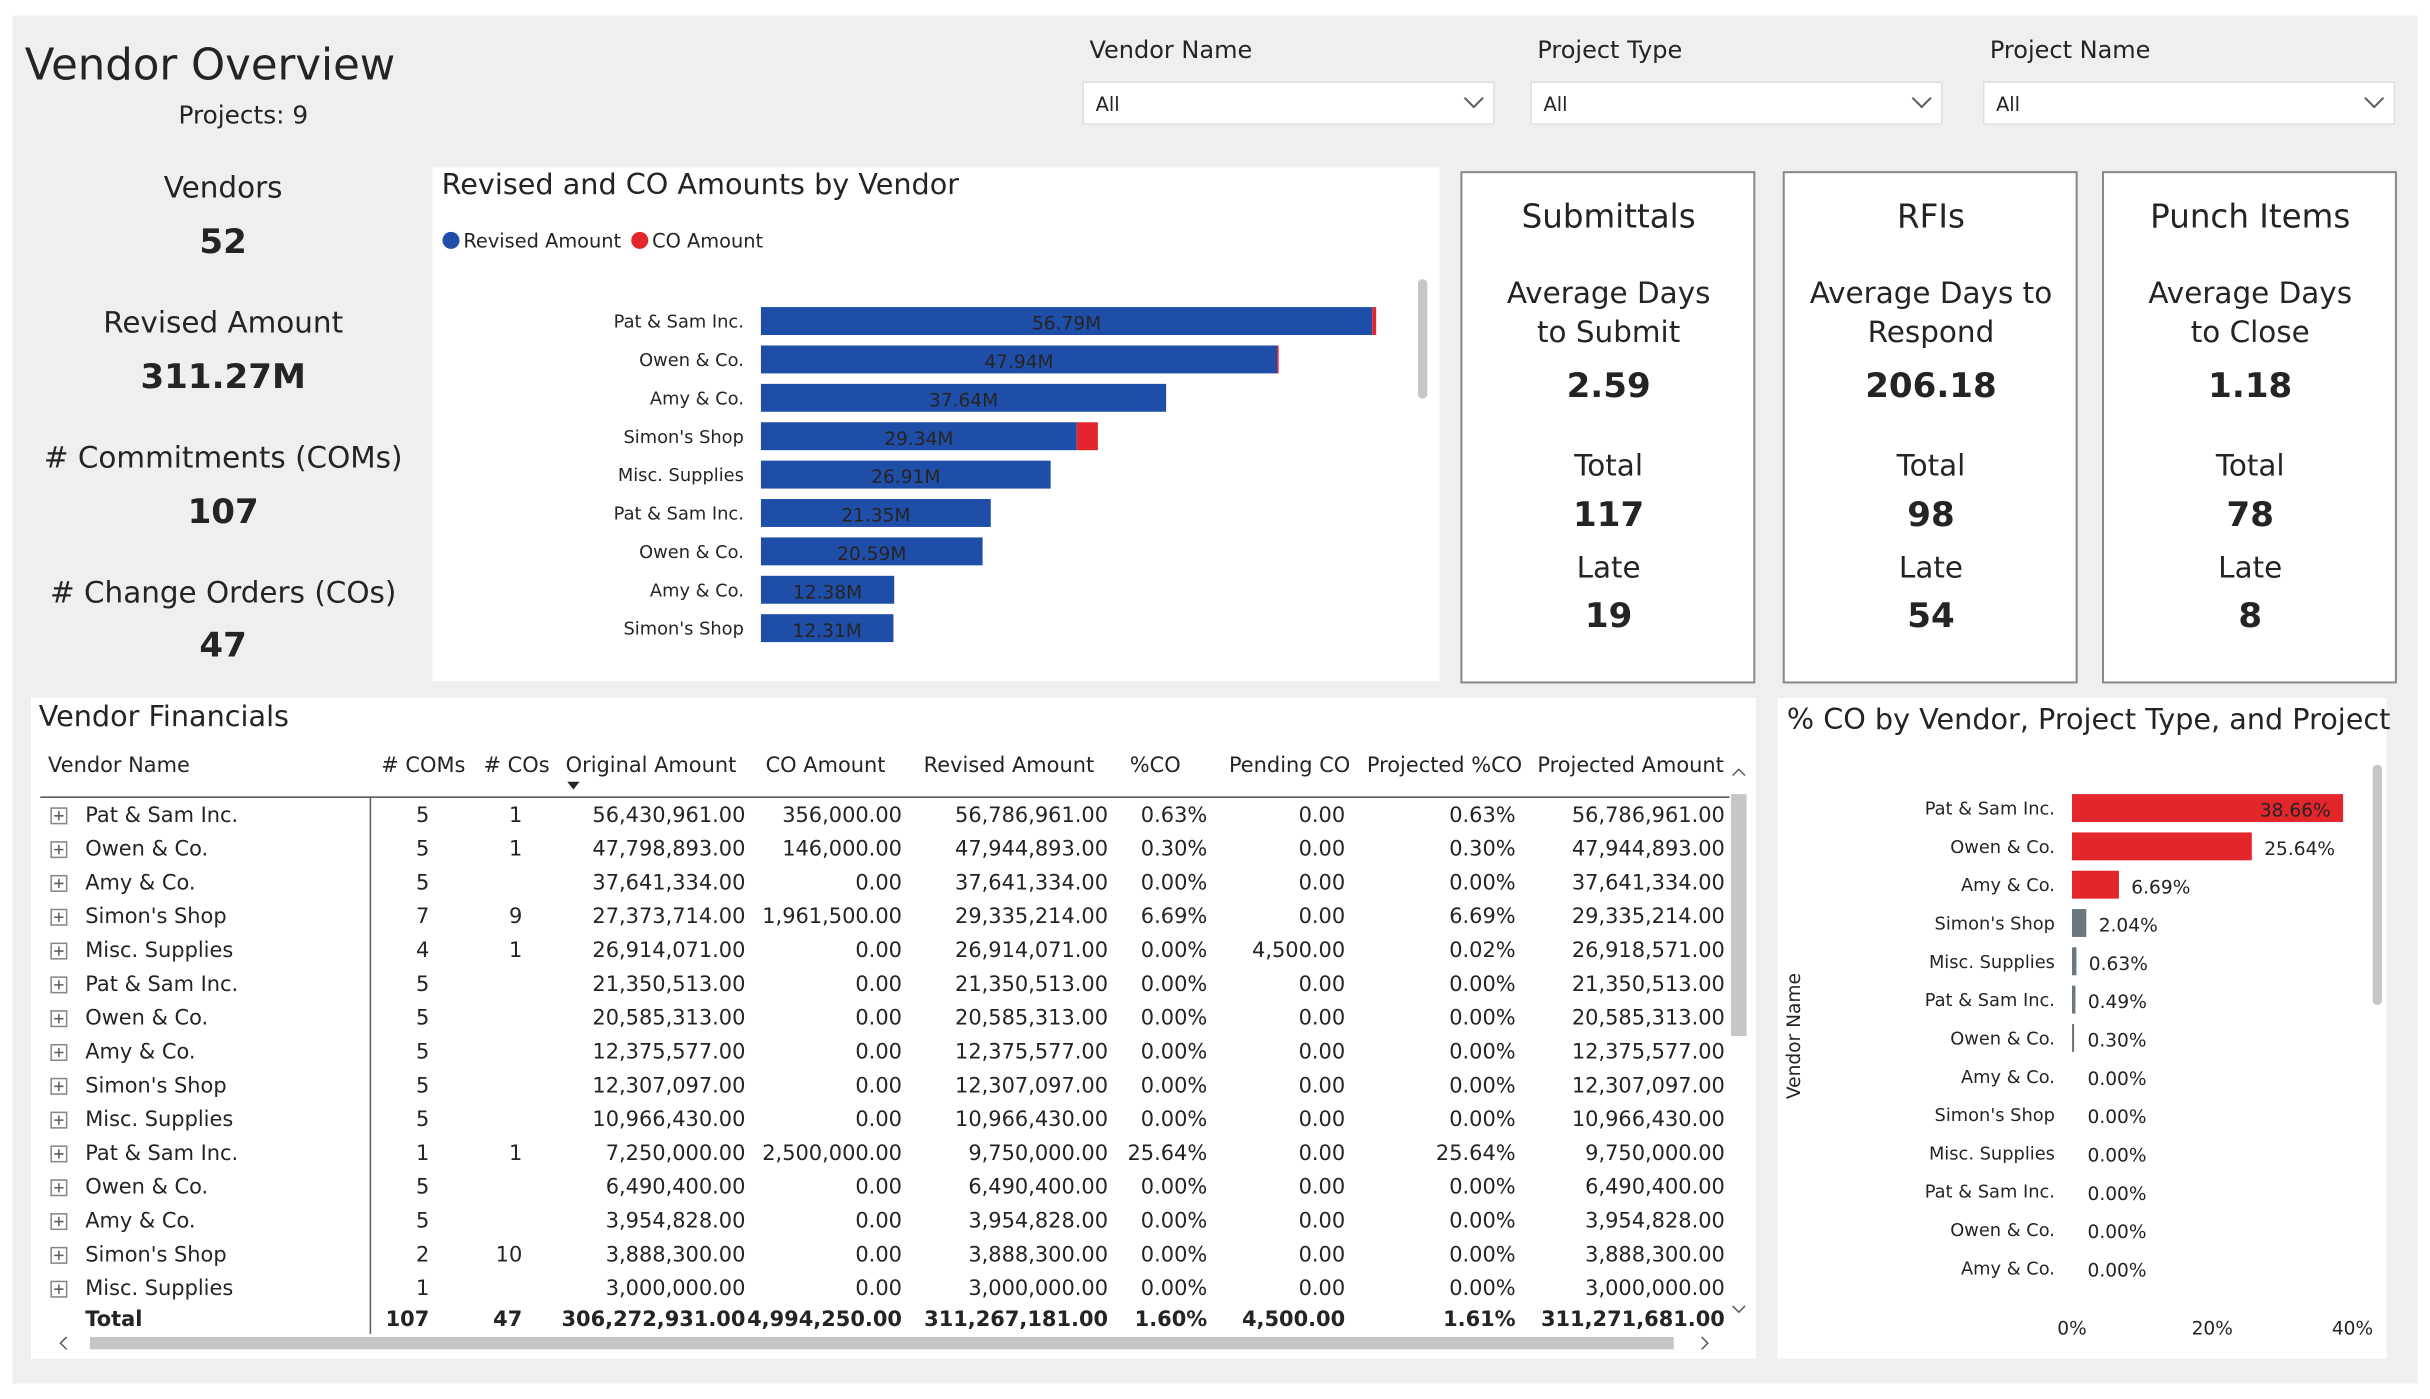 The width and height of the screenshot is (2430, 1399). What do you see at coordinates (1031, 882) in the screenshot?
I see `table-cell: 37,641,334.00` at bounding box center [1031, 882].